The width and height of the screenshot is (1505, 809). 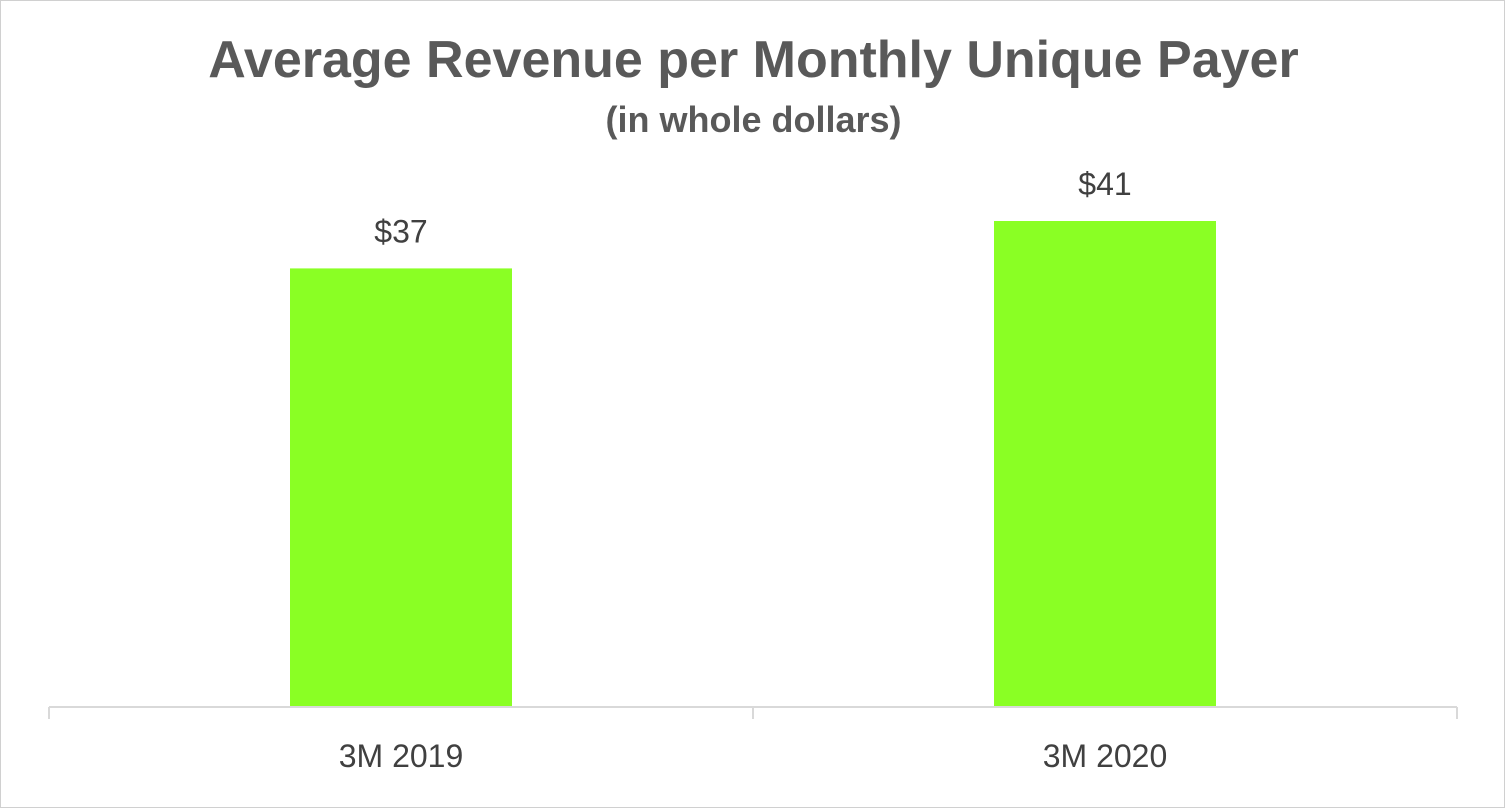 I want to click on x-tick-label-1: 3M 2019, so click(x=401, y=756).